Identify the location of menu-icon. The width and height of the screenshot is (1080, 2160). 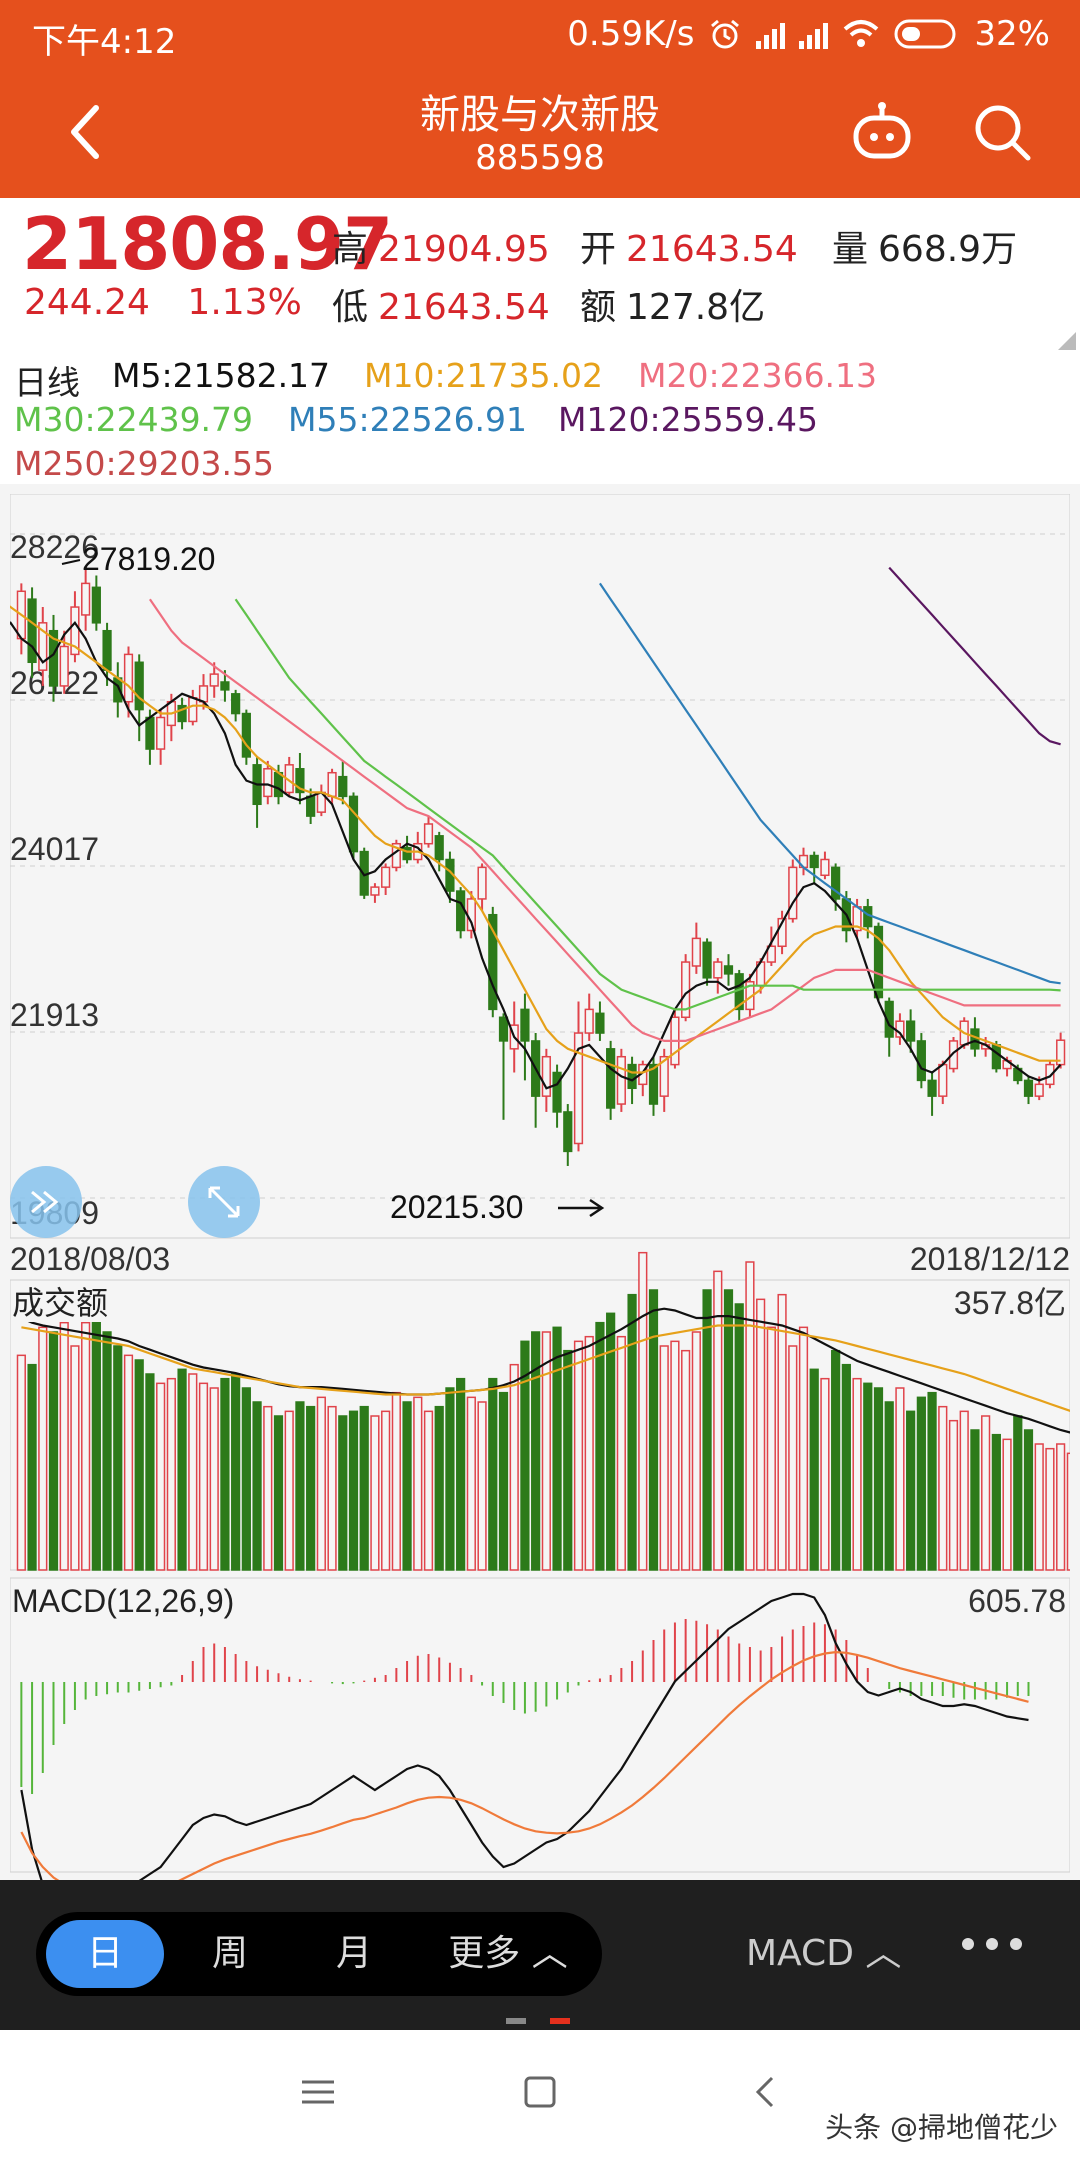
(318, 2092).